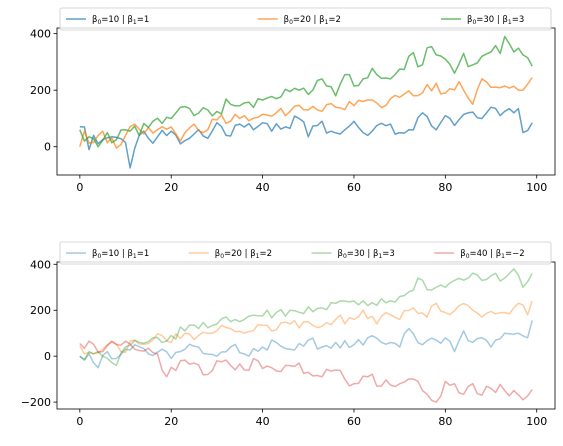 Image resolution: width=563 pixels, height=446 pixels. What do you see at coordinates (492, 254) in the screenshot?
I see `legend-label: β0=40 | β1=−2` at bounding box center [492, 254].